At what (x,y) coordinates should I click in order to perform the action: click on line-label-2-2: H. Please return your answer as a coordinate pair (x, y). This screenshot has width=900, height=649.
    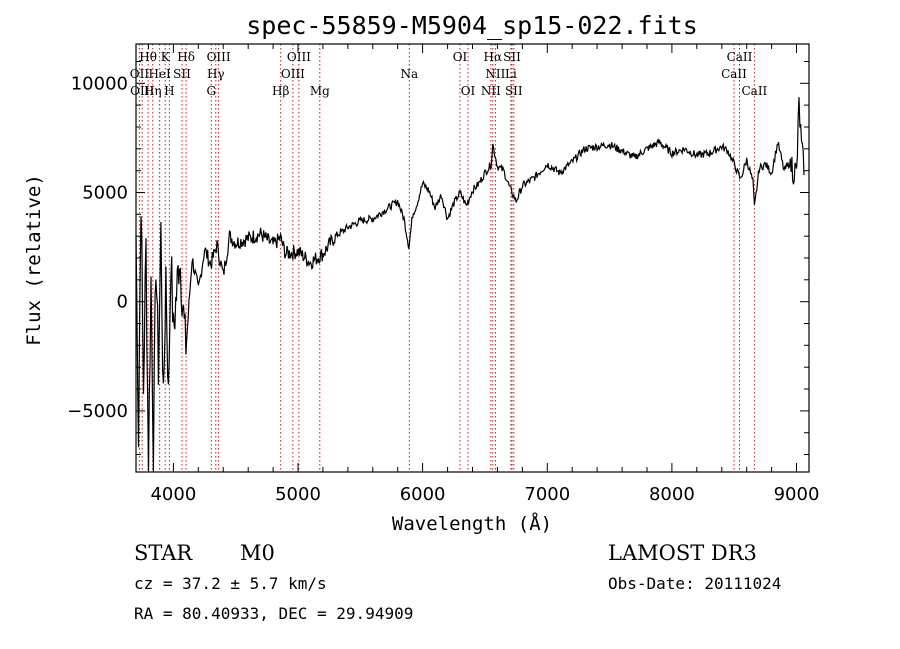
    Looking at the image, I should click on (169, 91).